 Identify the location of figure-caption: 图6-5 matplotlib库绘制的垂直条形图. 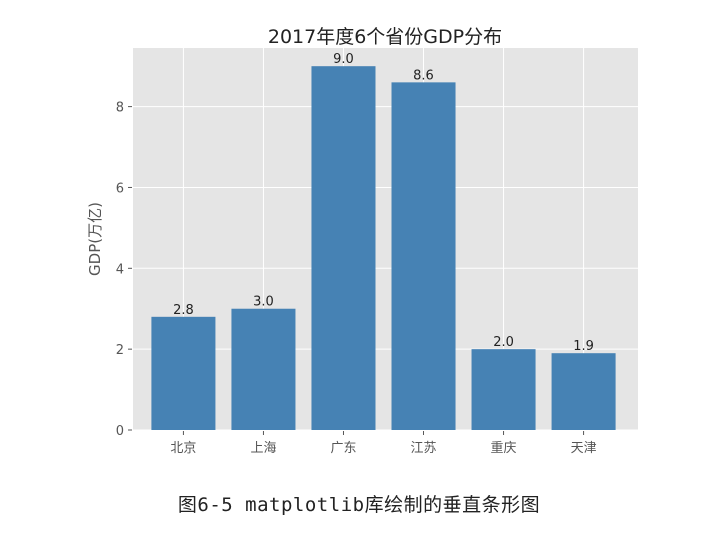
(359, 505).